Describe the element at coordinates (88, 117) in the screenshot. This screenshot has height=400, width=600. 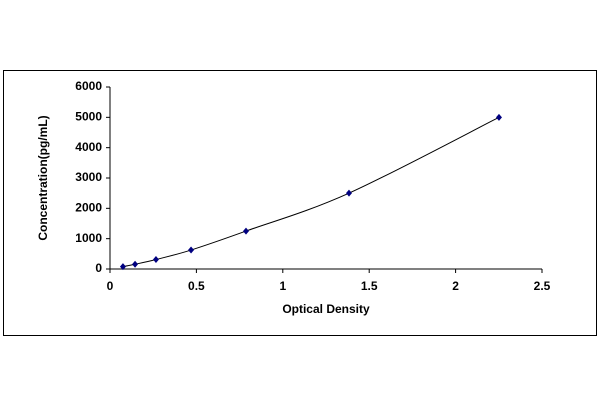
I see `y-tick-label: 5000` at that location.